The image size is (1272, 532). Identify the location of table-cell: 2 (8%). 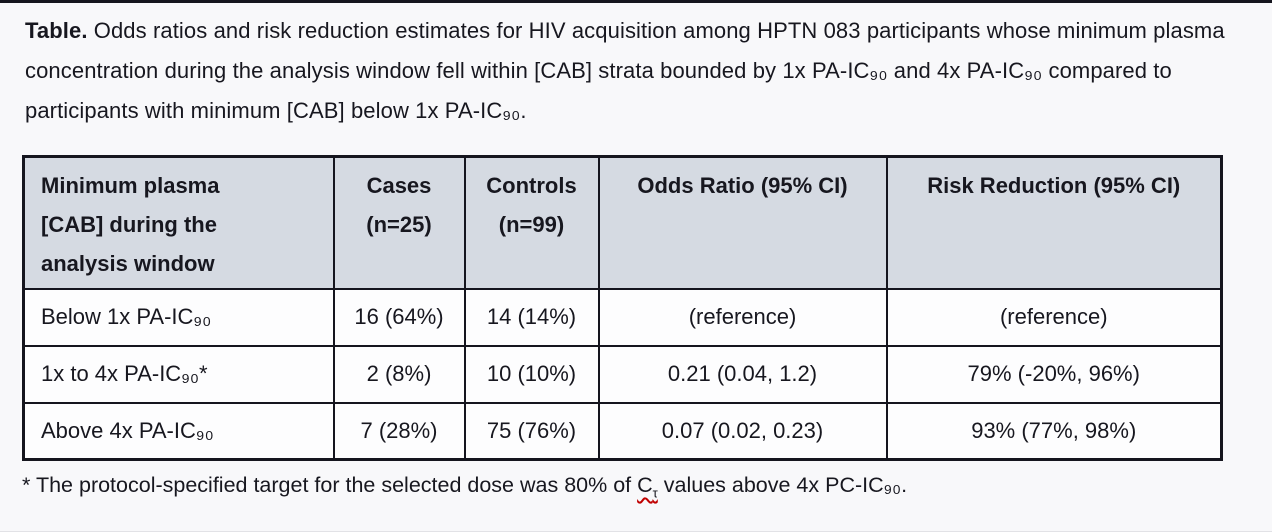
(399, 374).